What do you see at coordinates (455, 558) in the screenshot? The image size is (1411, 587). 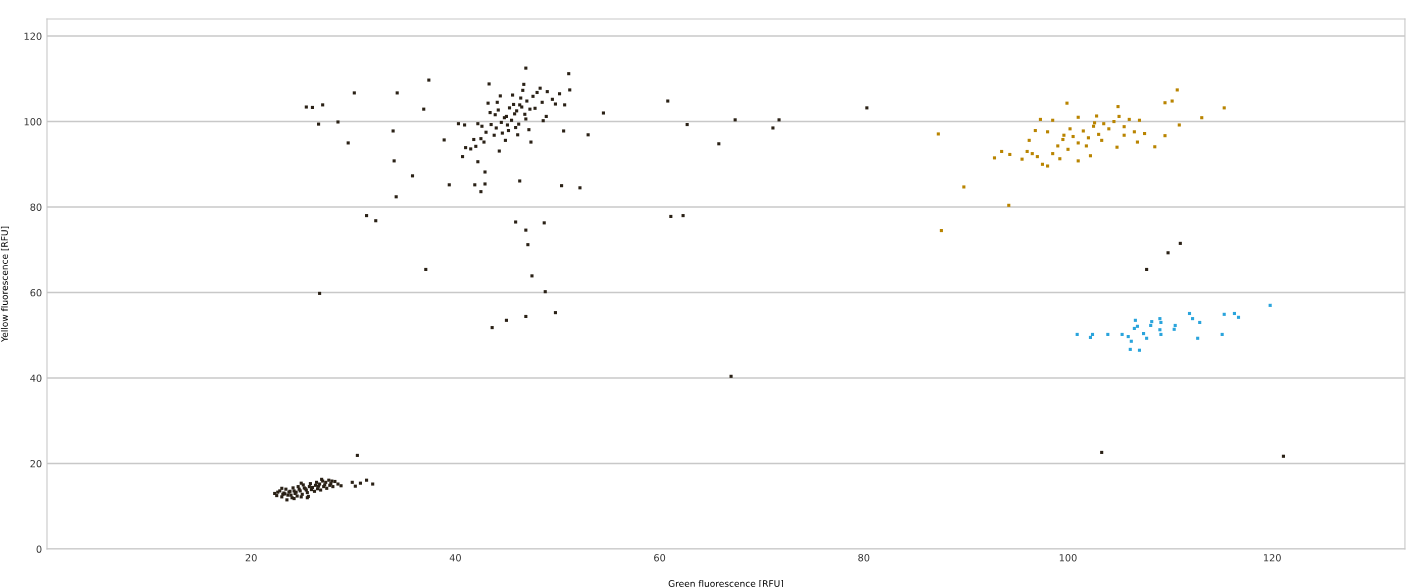 I see `x-tick-label: 40` at bounding box center [455, 558].